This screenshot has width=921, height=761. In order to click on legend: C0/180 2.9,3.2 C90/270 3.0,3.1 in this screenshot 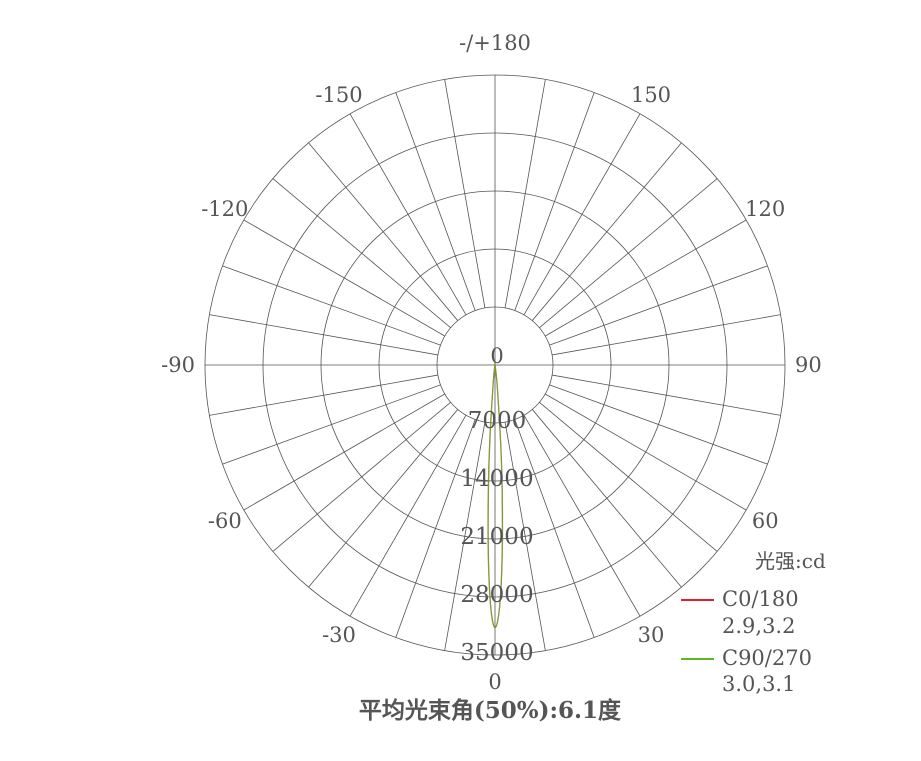, I will do `click(746, 641)`.